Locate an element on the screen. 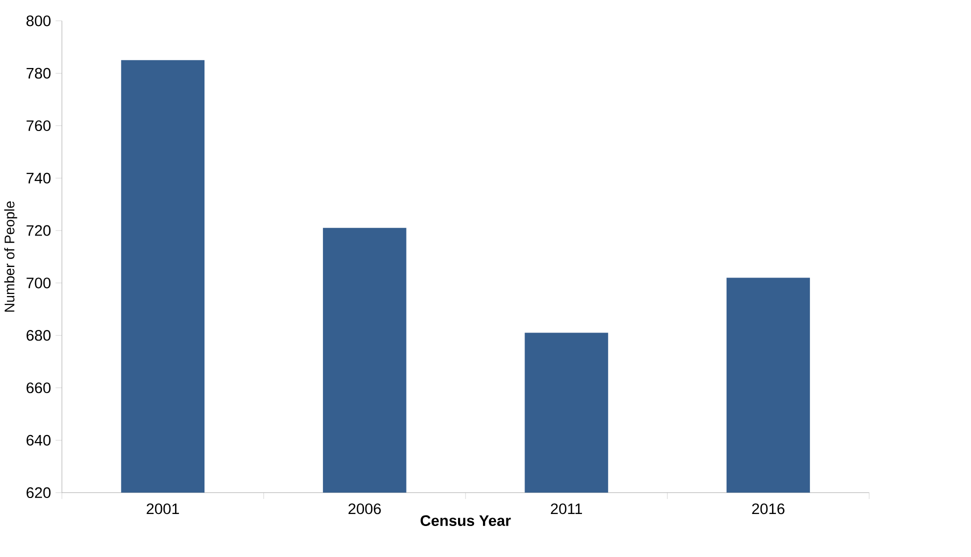  y-tick-label: 800 is located at coordinates (38, 20).